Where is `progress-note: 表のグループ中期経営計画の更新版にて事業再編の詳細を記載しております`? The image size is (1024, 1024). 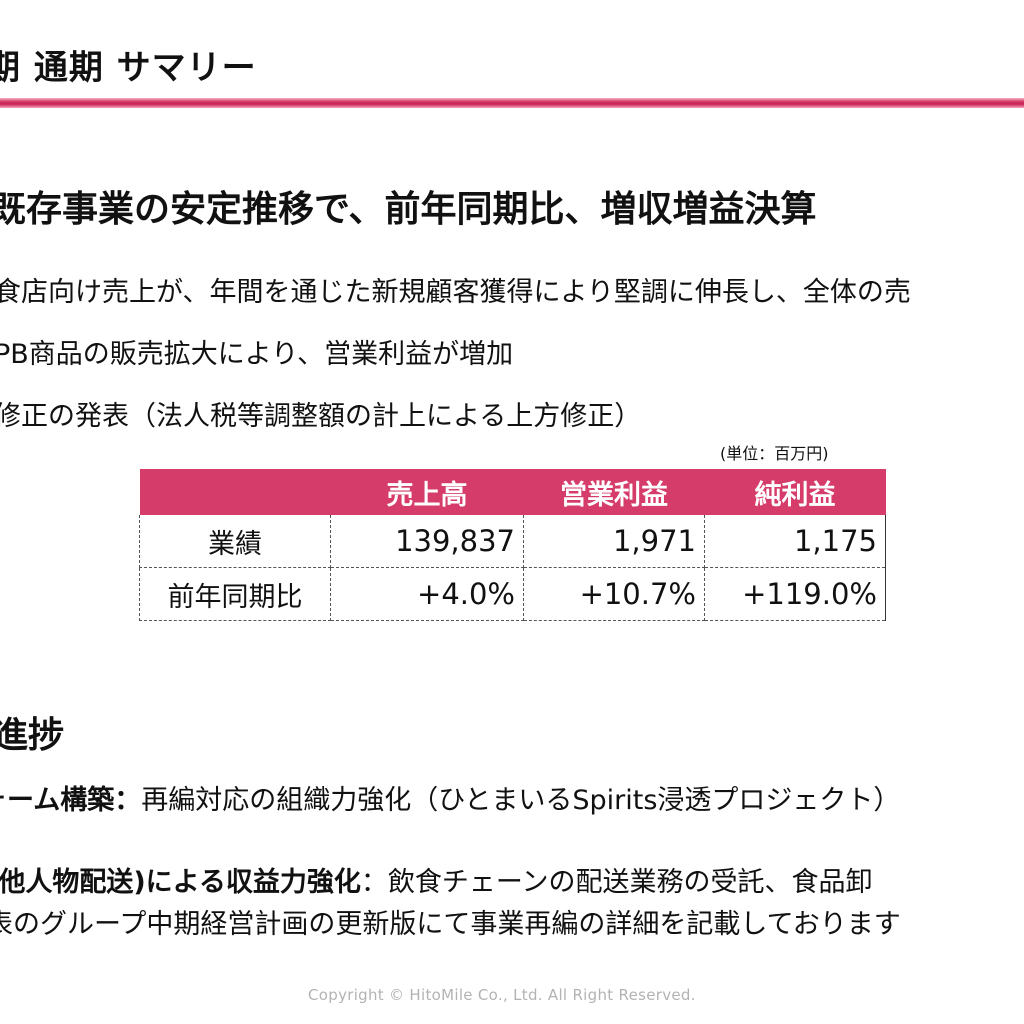 progress-note: 表のグループ中期経営計画の更新版にて事業再編の詳細を記載しております is located at coordinates (450, 924).